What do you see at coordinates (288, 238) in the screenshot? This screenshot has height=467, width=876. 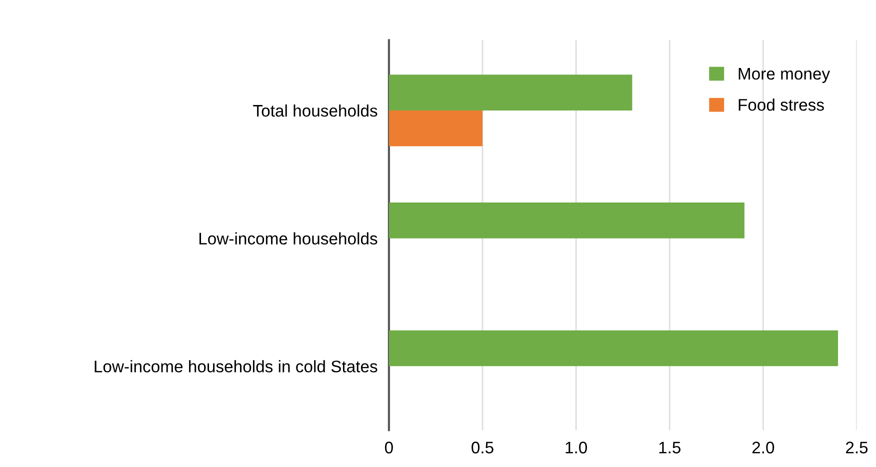 I see `y-tick-label: Low-income households` at bounding box center [288, 238].